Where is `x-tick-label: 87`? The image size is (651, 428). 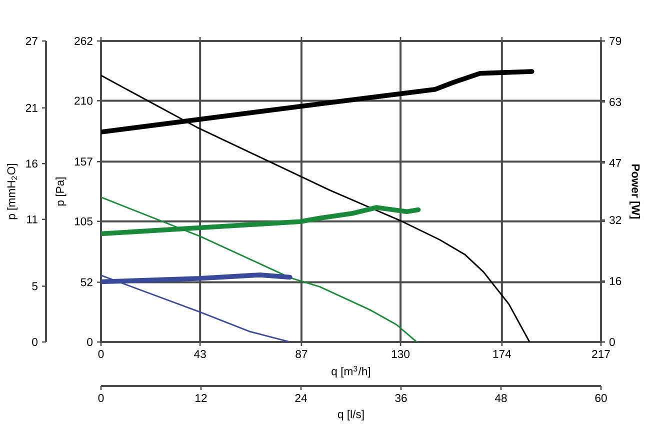 x-tick-label: 87 is located at coordinates (302, 354).